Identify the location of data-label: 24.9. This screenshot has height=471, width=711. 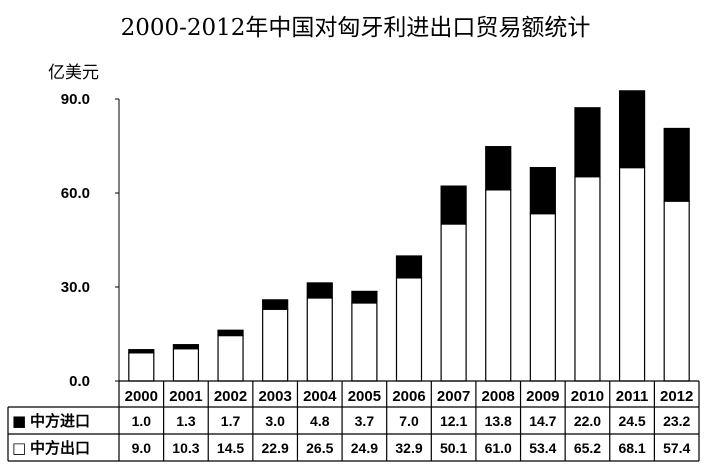
(364, 448).